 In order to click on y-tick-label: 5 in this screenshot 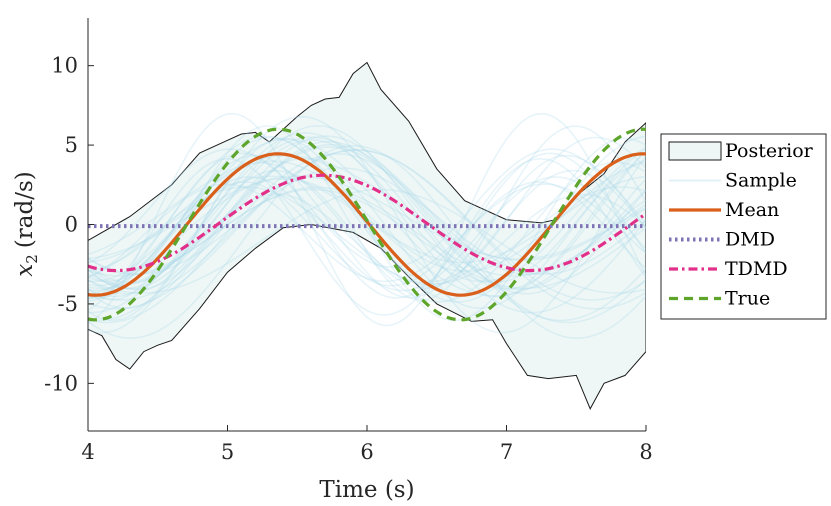, I will do `click(71, 145)`.